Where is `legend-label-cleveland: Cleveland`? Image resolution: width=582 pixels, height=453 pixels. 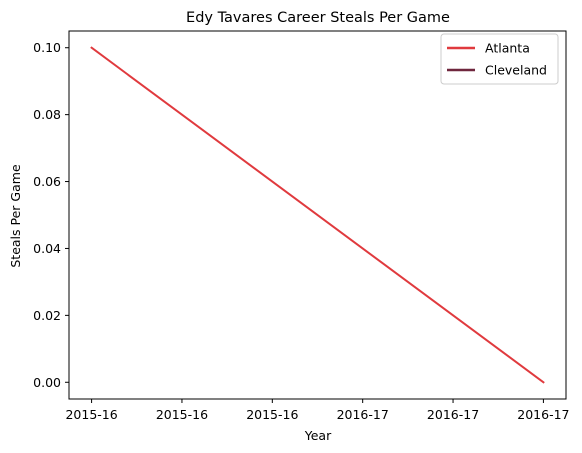
legend-label-cleveland: Cleveland is located at coordinates (516, 70).